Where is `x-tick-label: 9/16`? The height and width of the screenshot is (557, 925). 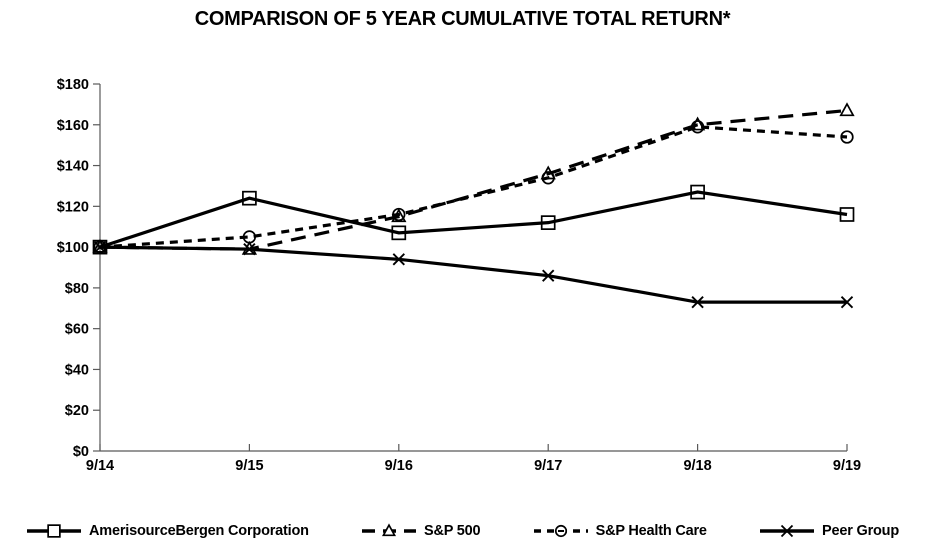 x-tick-label: 9/16 is located at coordinates (399, 466).